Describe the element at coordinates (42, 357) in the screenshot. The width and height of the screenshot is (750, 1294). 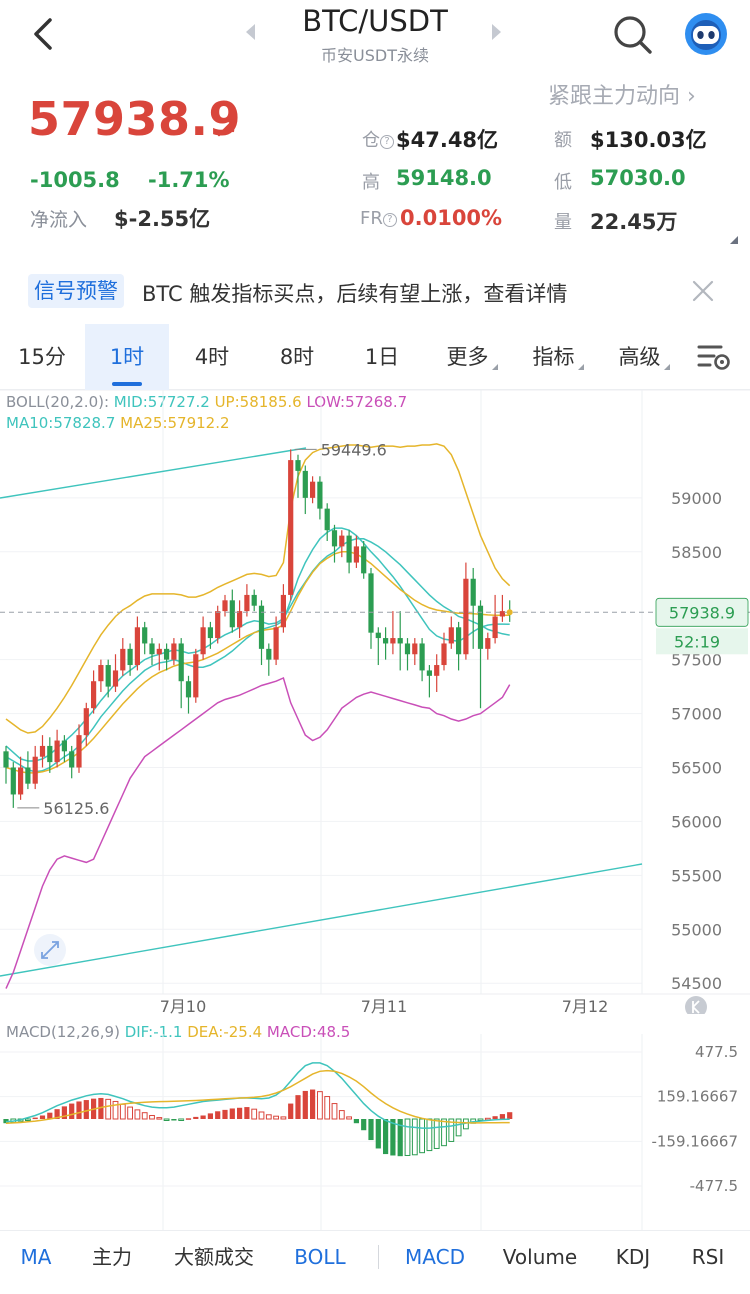
I see `tab-15m: 15分` at that location.